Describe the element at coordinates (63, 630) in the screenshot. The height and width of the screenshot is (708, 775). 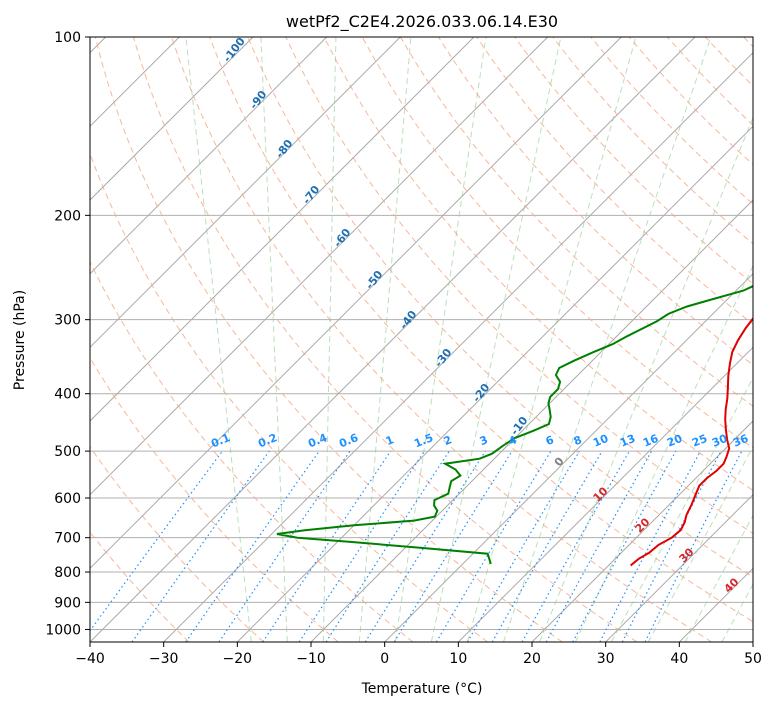
I see `y-tick-label: 1000` at that location.